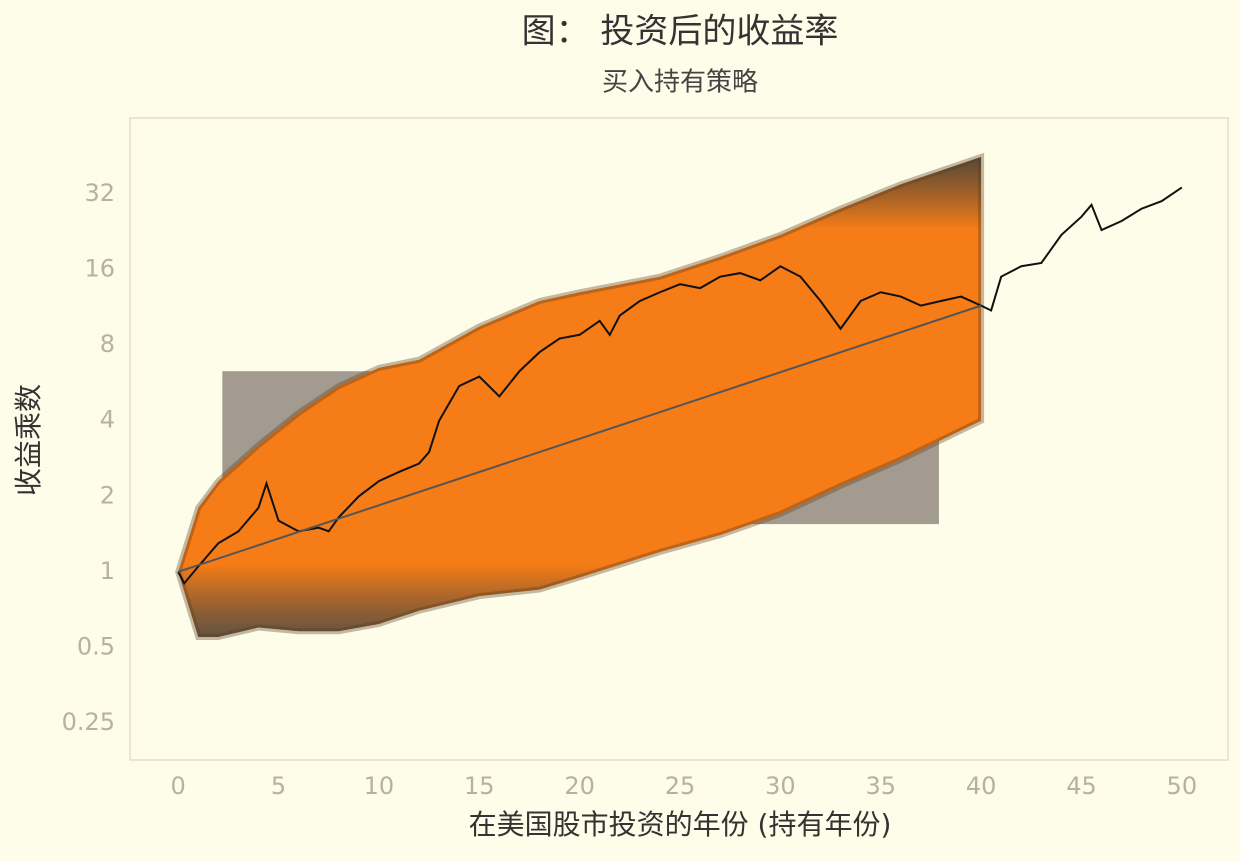  Describe the element at coordinates (680, 32) in the screenshot. I see `chart-title: 图： 投资后的收益率` at that location.